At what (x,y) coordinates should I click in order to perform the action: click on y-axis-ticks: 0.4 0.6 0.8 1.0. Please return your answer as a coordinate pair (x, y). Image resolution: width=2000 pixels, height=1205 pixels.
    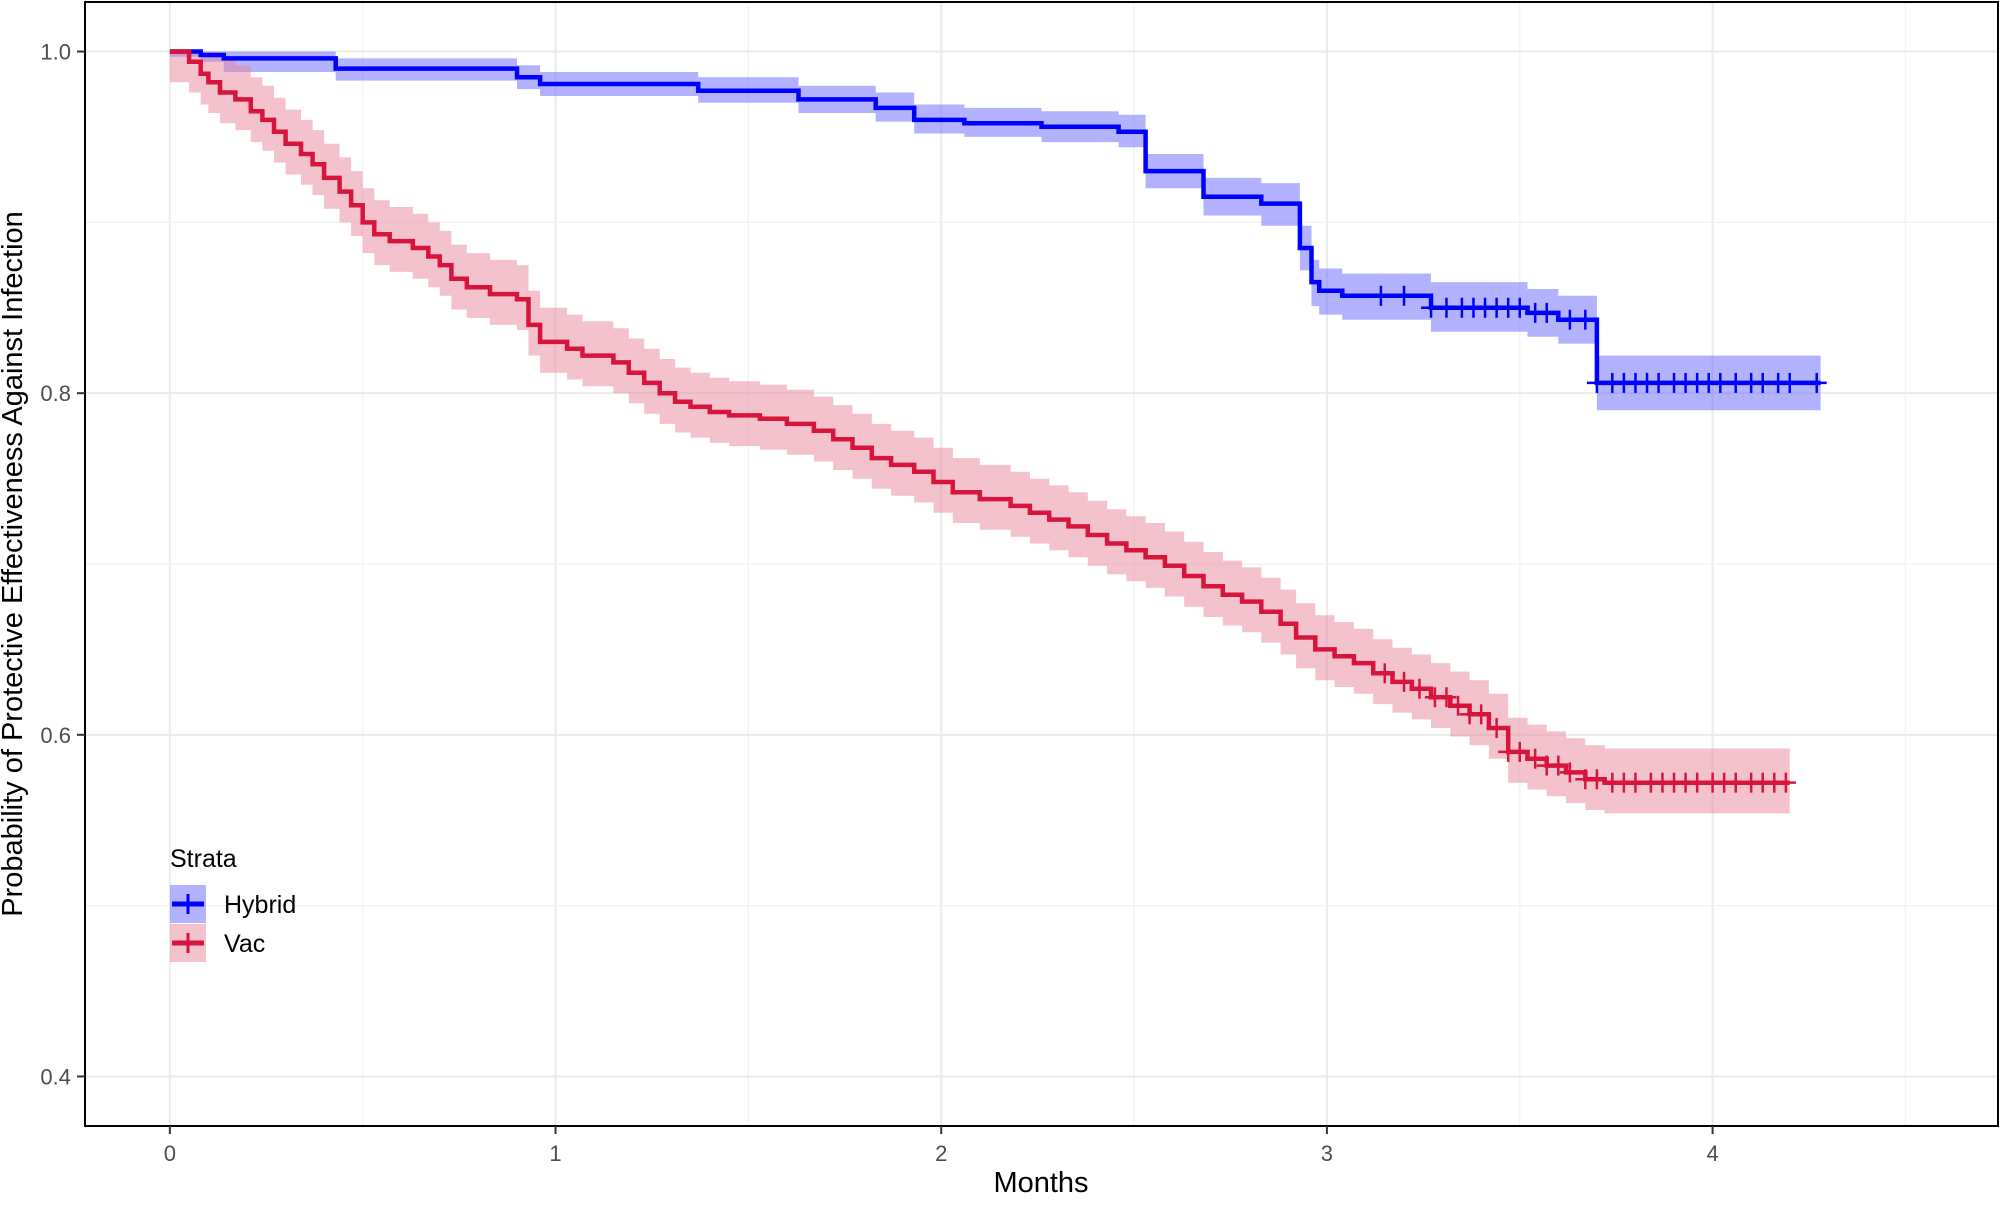
    Looking at the image, I should click on (62, 564).